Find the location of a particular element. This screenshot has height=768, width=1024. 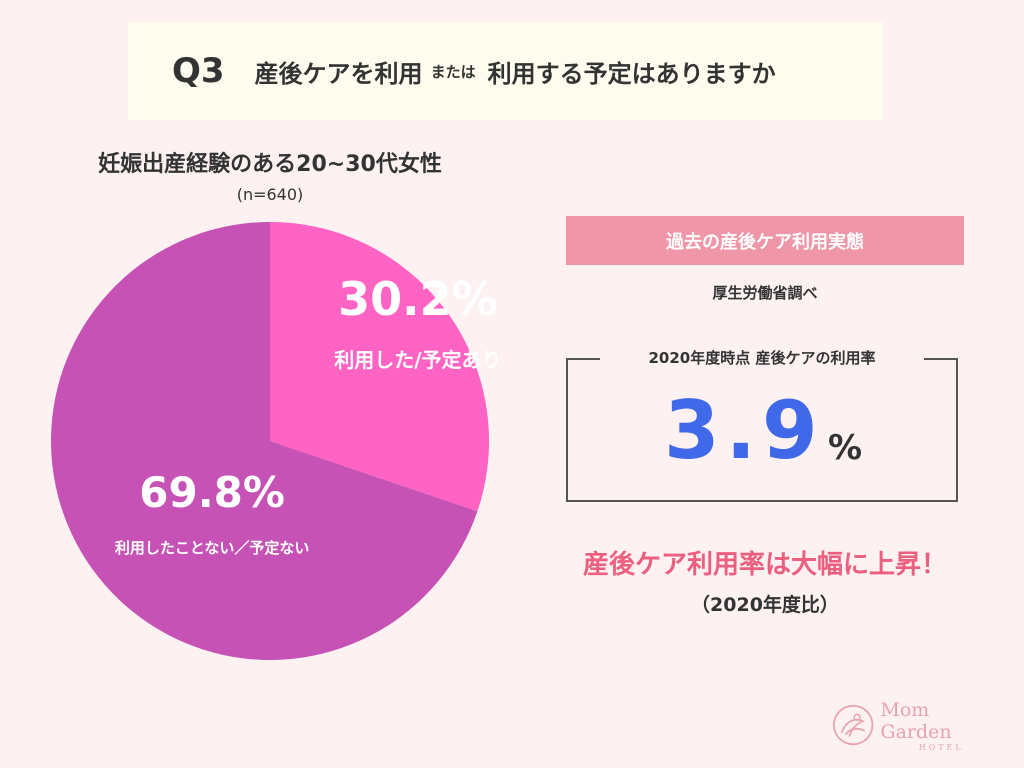

logo-name: Mom Garden is located at coordinates (916, 720).